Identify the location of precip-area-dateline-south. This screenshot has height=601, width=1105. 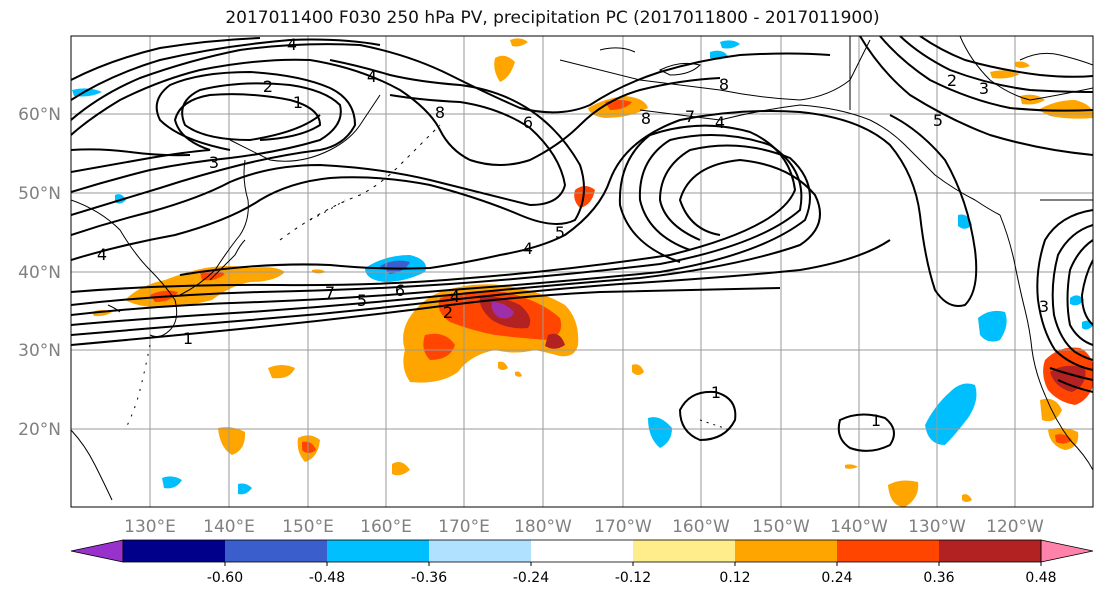
(439, 346).